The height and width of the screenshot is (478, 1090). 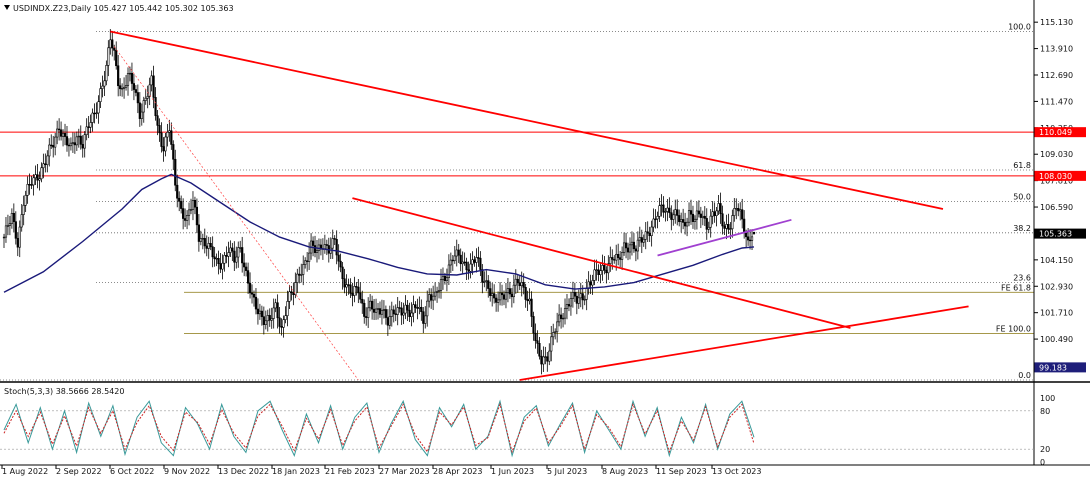 What do you see at coordinates (1022, 196) in the screenshot?
I see `fib-label: 50.0` at bounding box center [1022, 196].